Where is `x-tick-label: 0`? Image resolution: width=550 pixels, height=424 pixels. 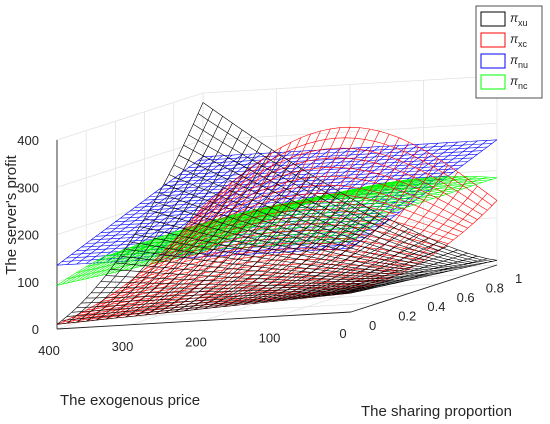 x-tick-label: 0 is located at coordinates (342, 333).